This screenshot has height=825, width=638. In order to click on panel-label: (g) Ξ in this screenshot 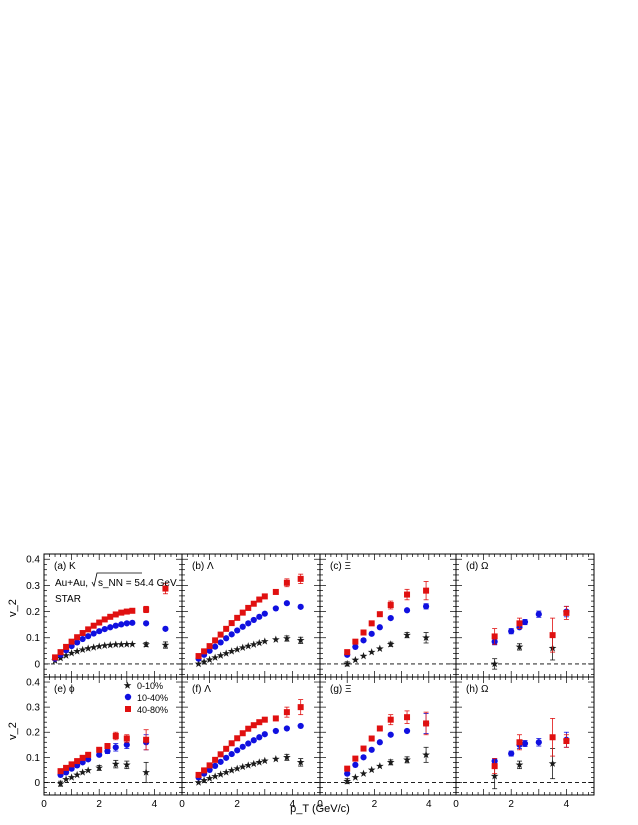, I will do `click(341, 689)`.